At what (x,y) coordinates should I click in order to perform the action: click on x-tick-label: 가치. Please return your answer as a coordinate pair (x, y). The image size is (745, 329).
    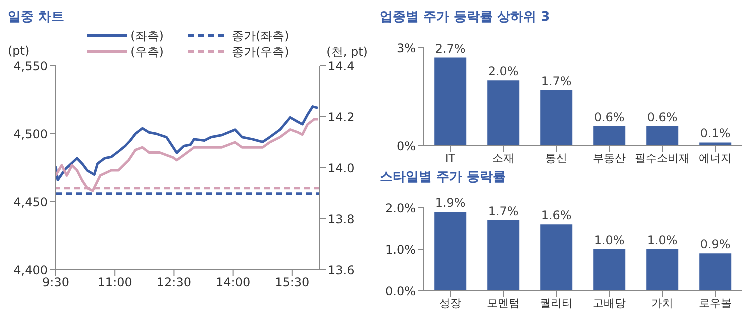
    Looking at the image, I should click on (663, 303).